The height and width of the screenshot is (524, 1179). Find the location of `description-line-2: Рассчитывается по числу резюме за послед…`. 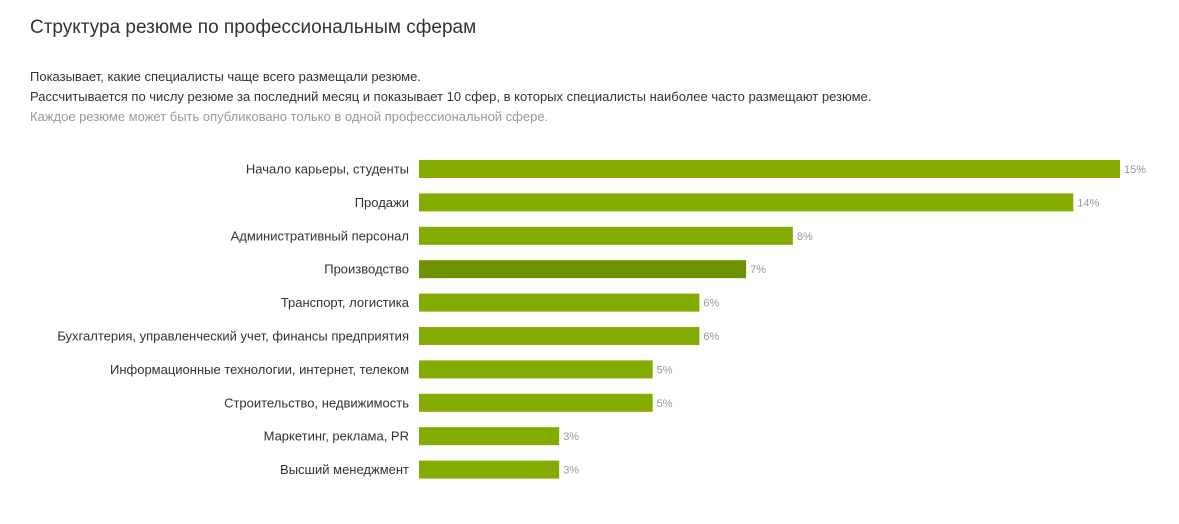

description-line-2: Рассчитывается по числу резюме за послед… is located at coordinates (451, 96).